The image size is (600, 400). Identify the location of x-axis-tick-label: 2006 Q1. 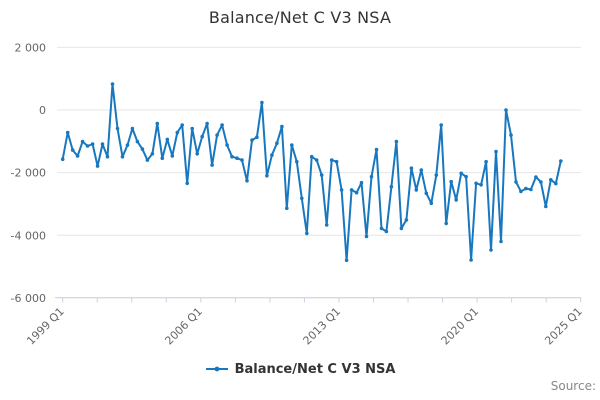
(183, 326).